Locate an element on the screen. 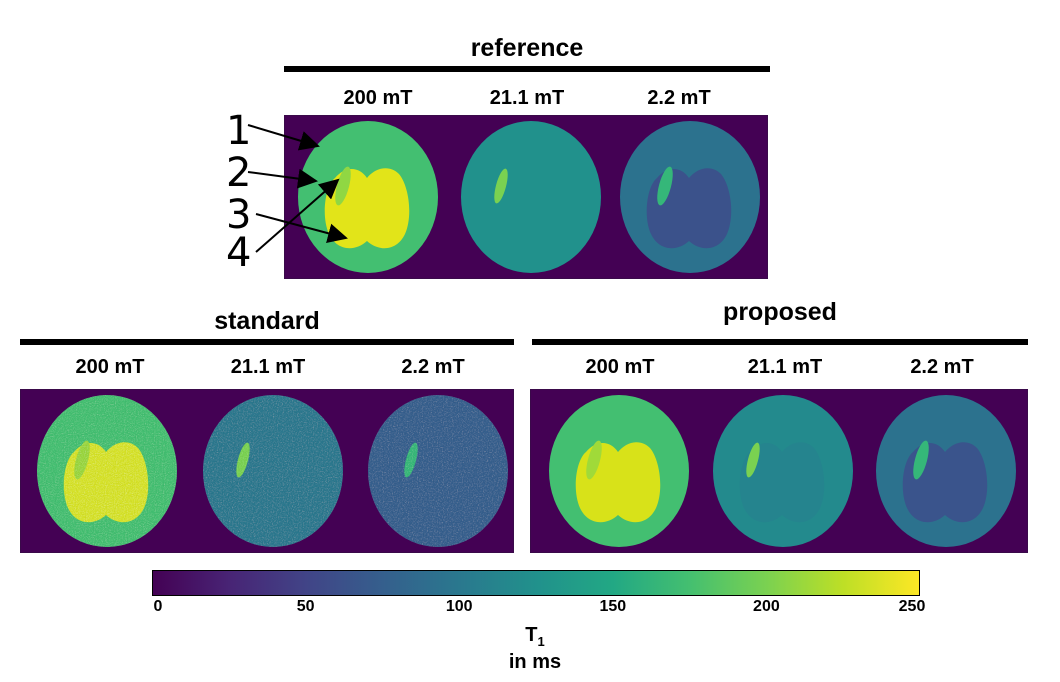 Image resolution: width=1060 pixels, height=682 pixels. standard-title: standard is located at coordinates (267, 321).